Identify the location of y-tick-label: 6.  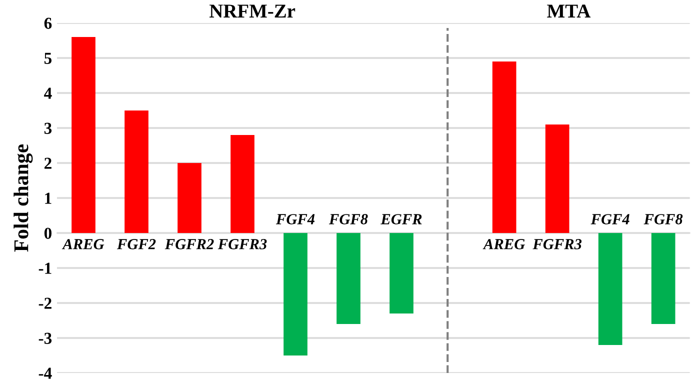
(48, 23).